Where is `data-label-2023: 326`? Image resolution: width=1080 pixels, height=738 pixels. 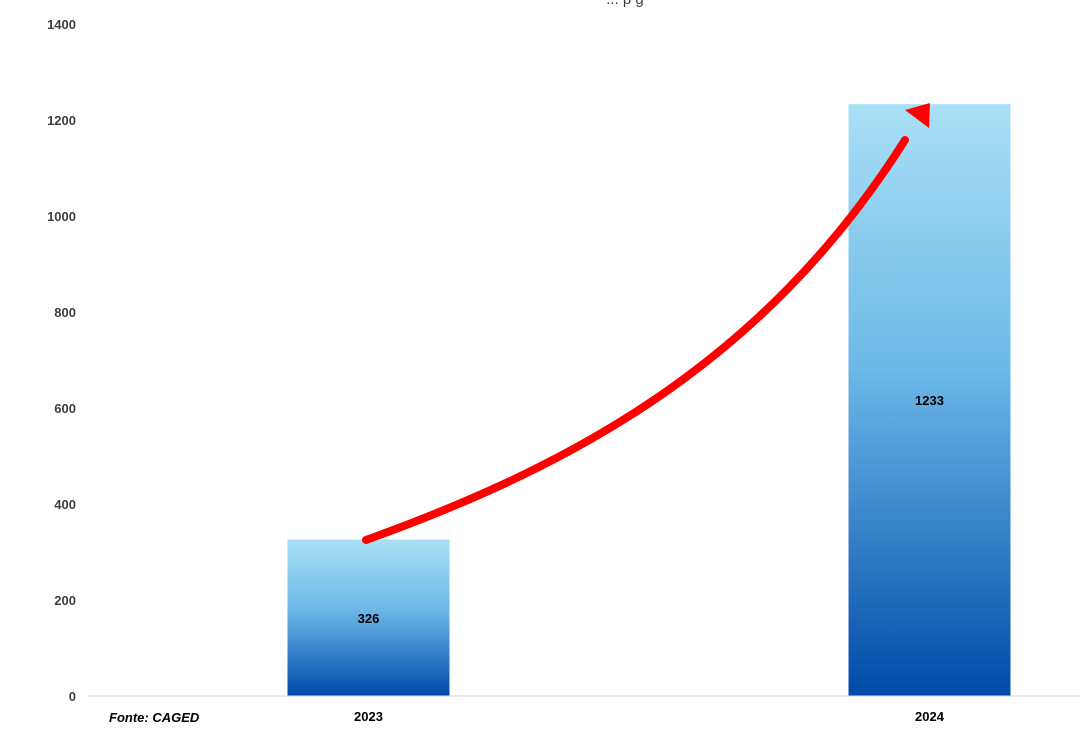 data-label-2023: 326 is located at coordinates (369, 618).